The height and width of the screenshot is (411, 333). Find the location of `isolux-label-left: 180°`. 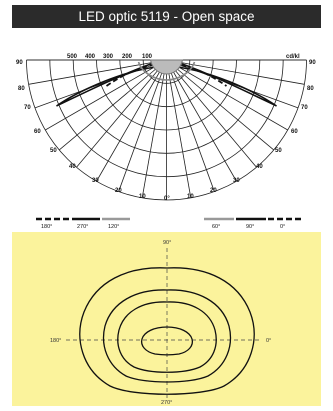

isolux-label-left: 180° is located at coordinates (55, 341).